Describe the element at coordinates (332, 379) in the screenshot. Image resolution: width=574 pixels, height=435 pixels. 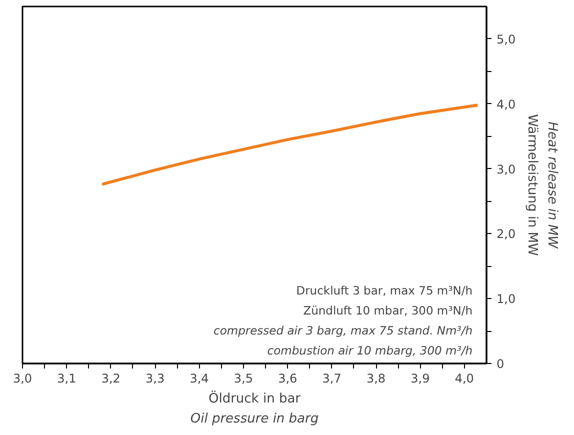
I see `x-tick-label: 3,7` at that location.